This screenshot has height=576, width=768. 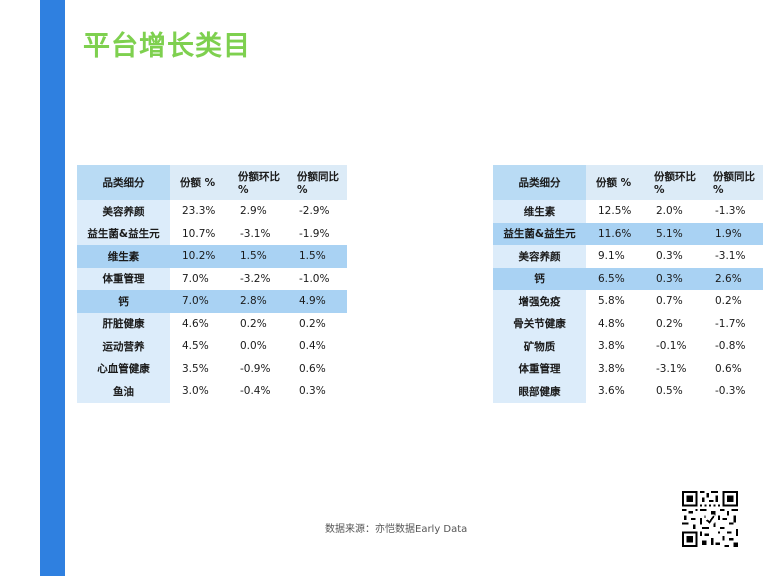 What do you see at coordinates (673, 301) in the screenshot?
I see `mom-cell: 0.7%` at bounding box center [673, 301].